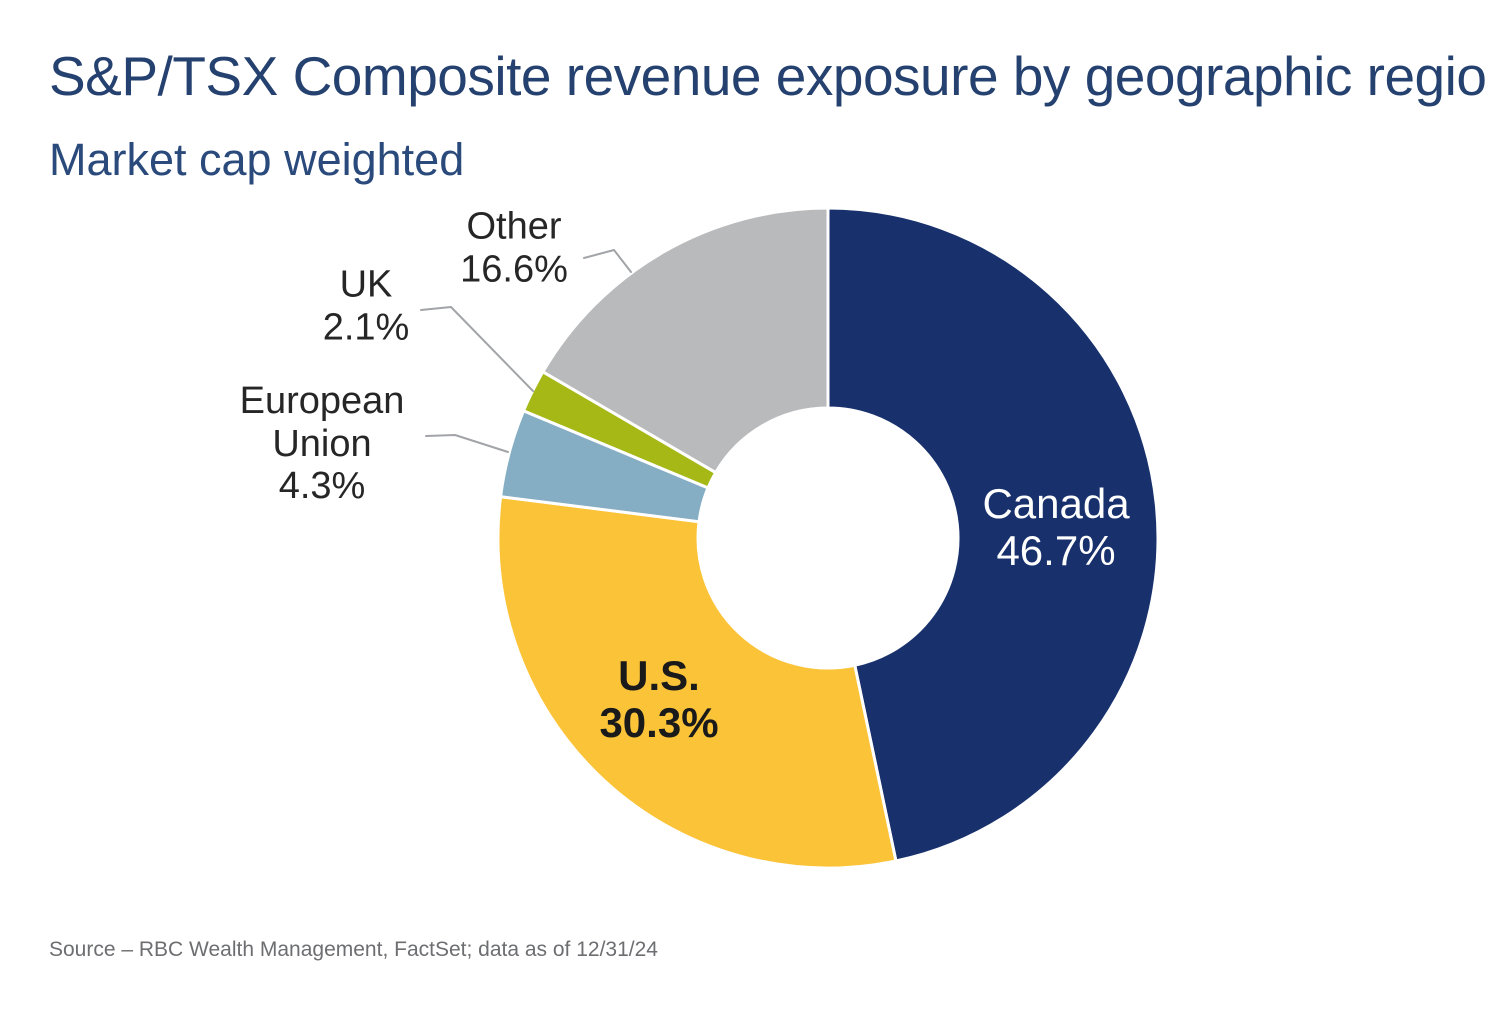 The width and height of the screenshot is (1488, 1020). Describe the element at coordinates (993, 534) in the screenshot. I see `pie-slice-canada` at that location.